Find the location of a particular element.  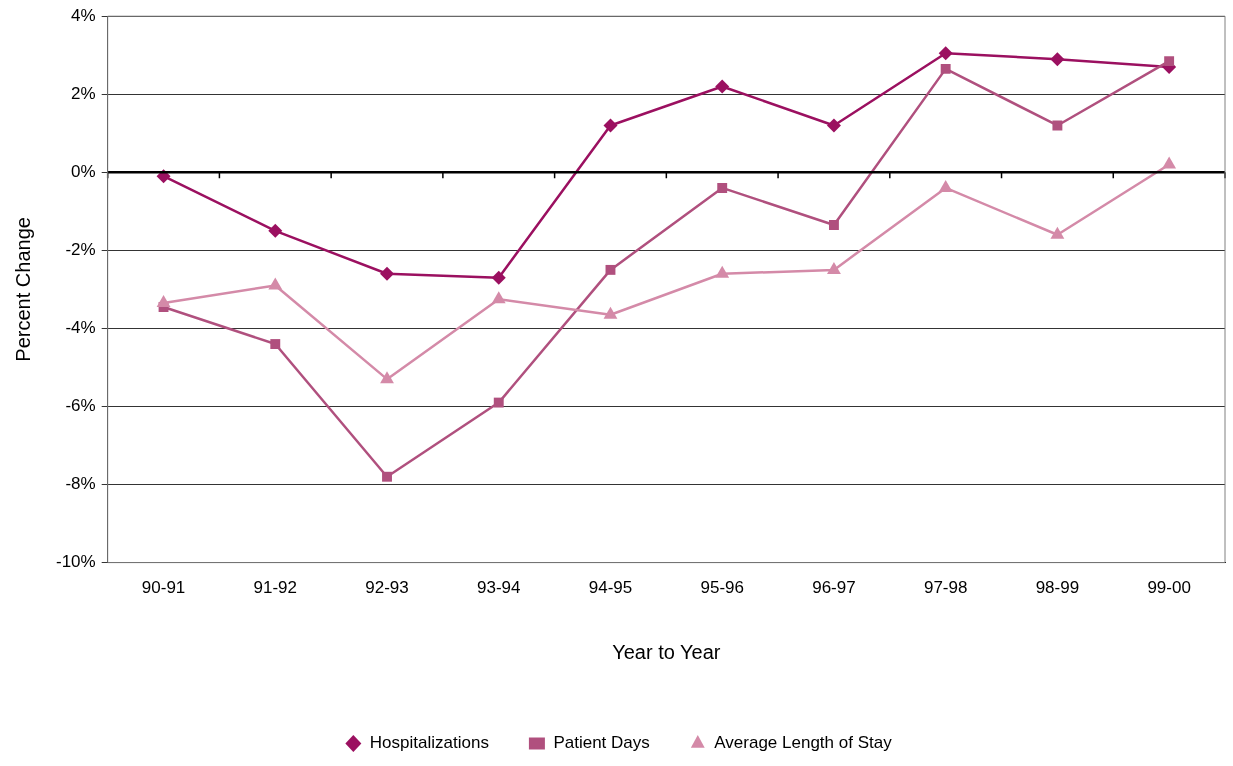

y-tick-label: -6% is located at coordinates (80, 406).